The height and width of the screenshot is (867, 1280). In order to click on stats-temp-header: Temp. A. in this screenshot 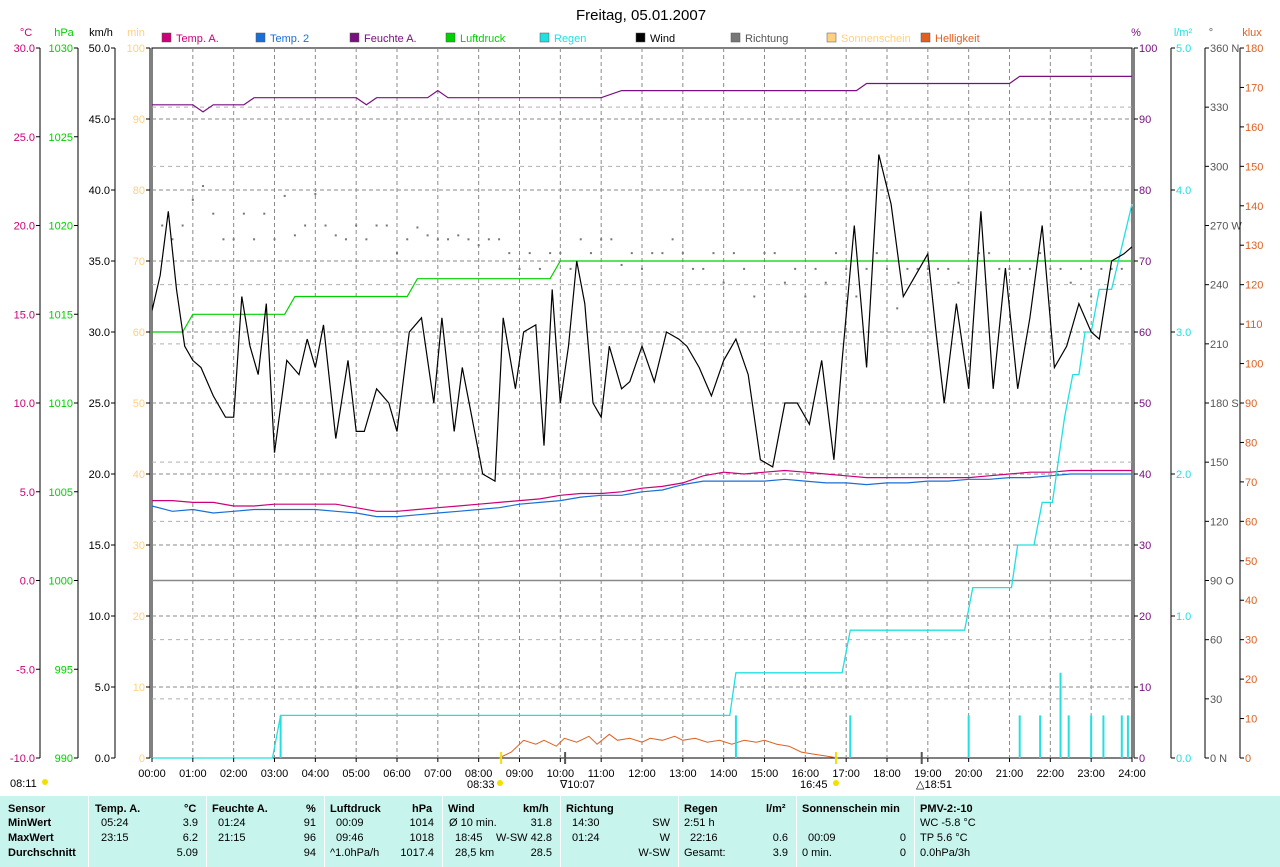, I will do `click(118, 809)`.